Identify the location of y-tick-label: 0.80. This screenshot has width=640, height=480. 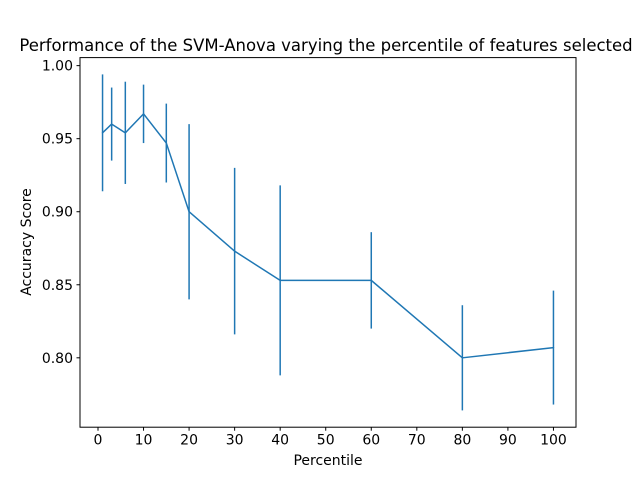
(57, 359).